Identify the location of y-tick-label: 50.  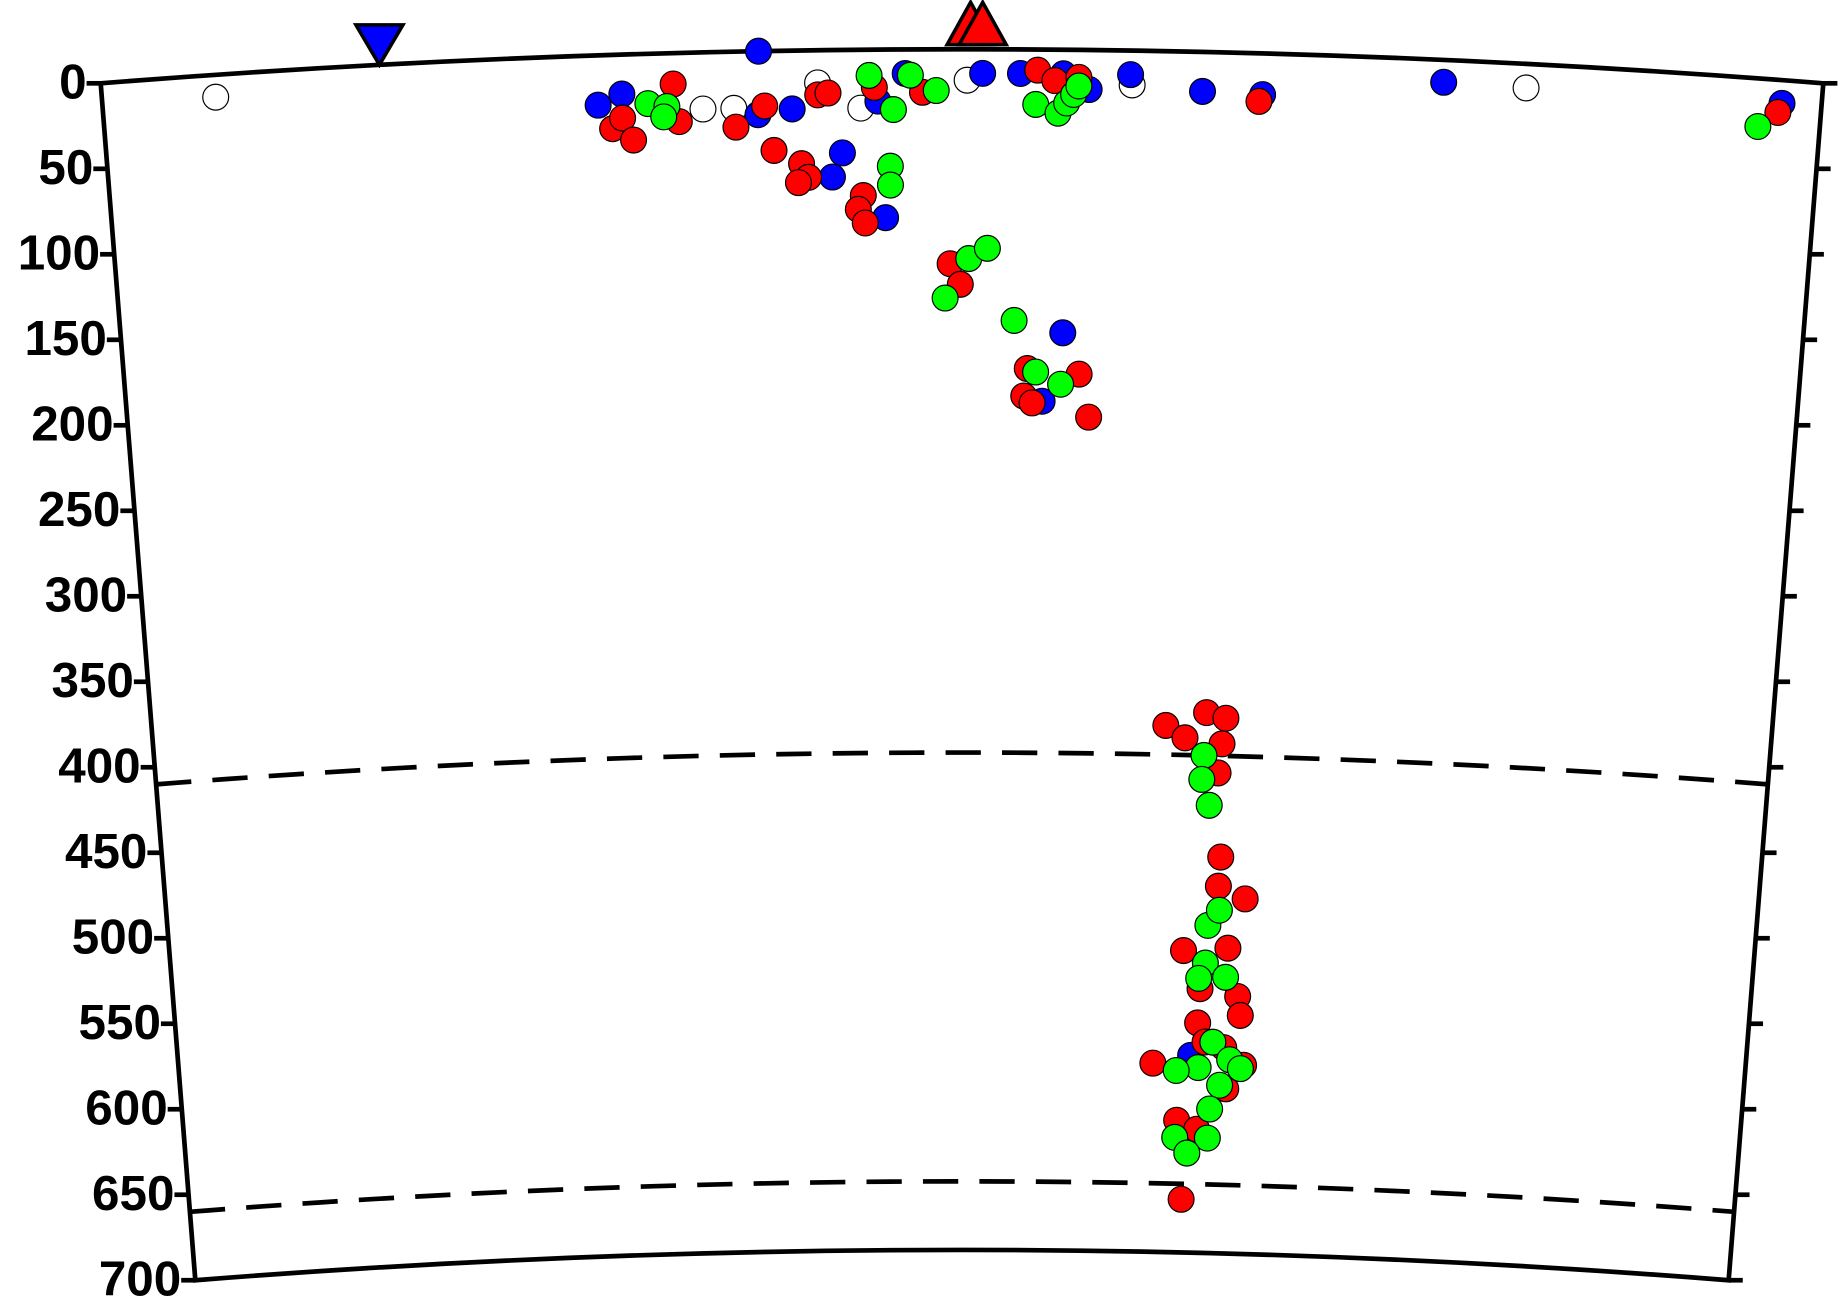
(65, 167).